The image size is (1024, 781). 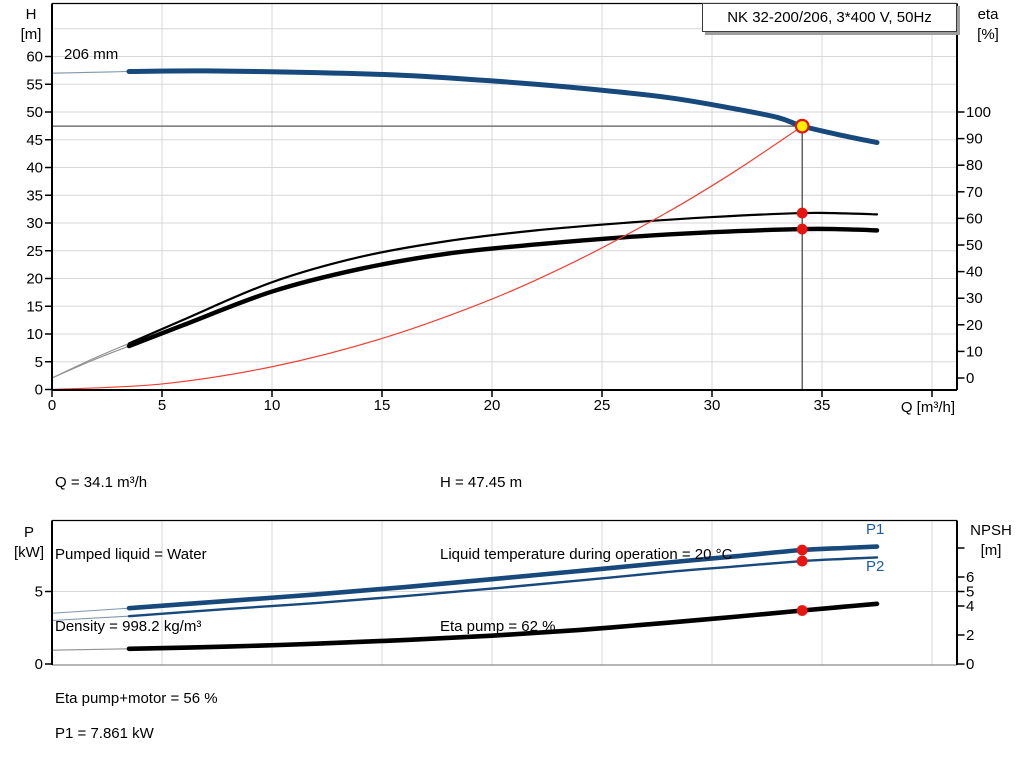 What do you see at coordinates (991, 541) in the screenshot?
I see `npsh-axis-label: NPSH [m]` at bounding box center [991, 541].